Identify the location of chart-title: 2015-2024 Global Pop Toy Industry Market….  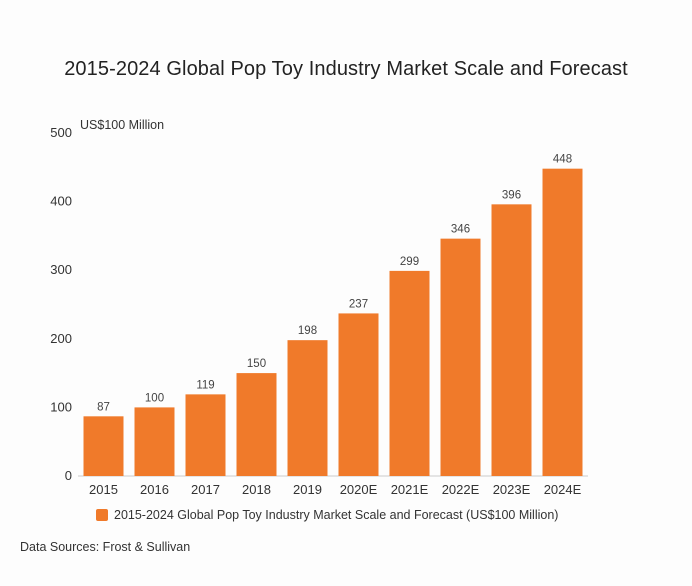
(346, 69).